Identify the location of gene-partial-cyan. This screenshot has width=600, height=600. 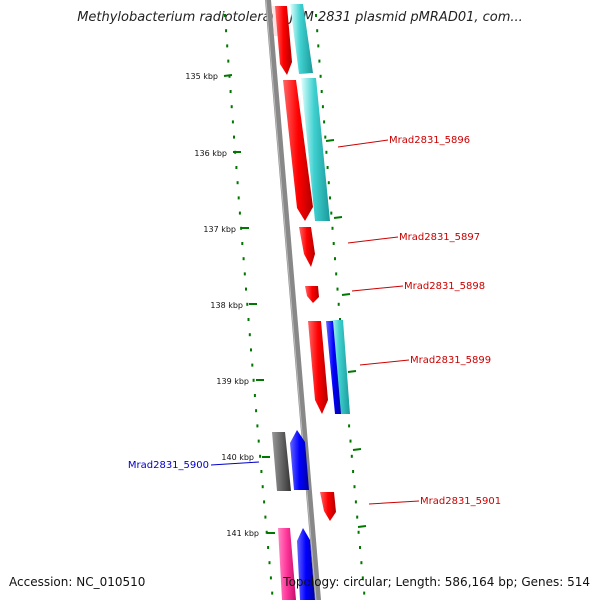
(301, 39).